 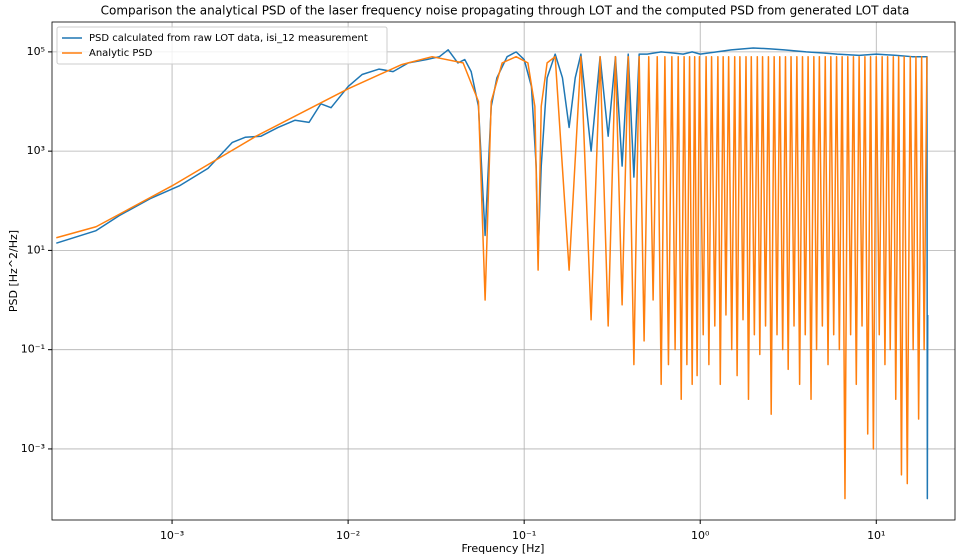 I want to click on x-tick-label: 10⁰, so click(x=700, y=535).